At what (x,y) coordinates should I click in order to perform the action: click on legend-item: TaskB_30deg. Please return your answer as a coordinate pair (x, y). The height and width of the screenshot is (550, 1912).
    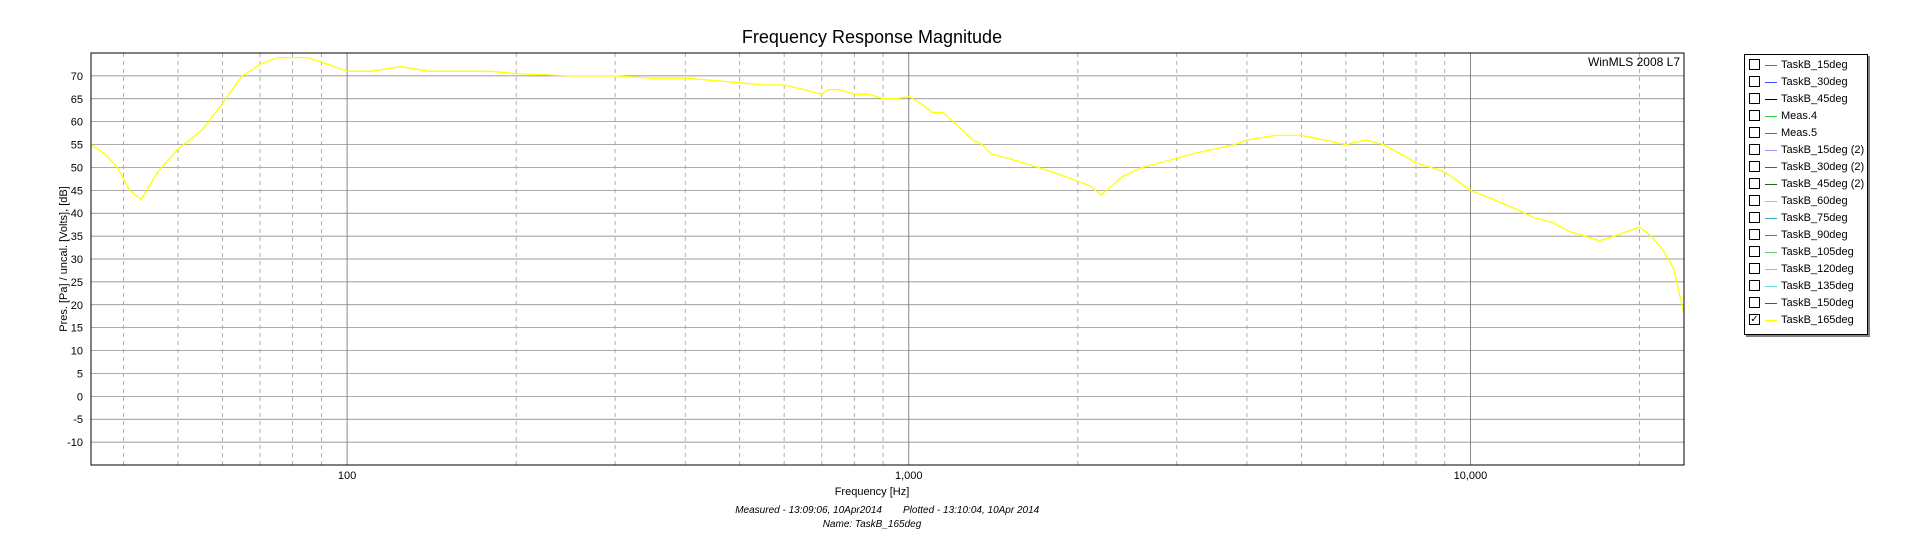
    Looking at the image, I should click on (1806, 82).